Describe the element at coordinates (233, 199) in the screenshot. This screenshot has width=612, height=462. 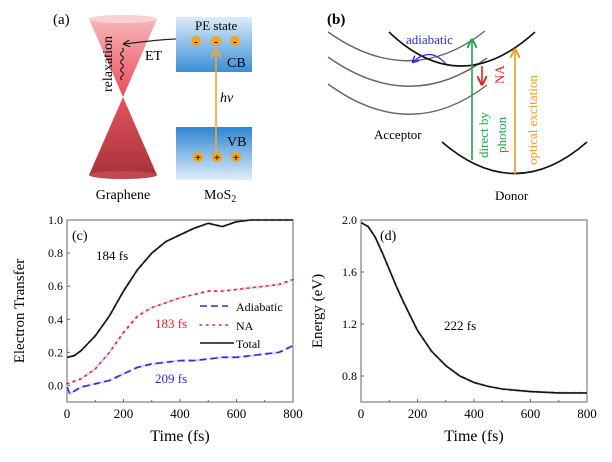
I see `mos2-subscript: 2` at that location.